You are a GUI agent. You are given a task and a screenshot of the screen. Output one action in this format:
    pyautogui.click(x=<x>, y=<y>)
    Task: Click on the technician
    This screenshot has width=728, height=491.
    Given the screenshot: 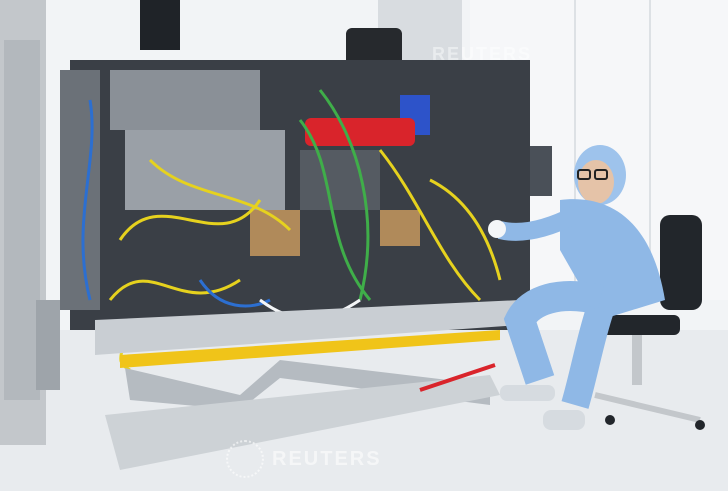 What is the action you would take?
    pyautogui.click(x=576, y=287)
    